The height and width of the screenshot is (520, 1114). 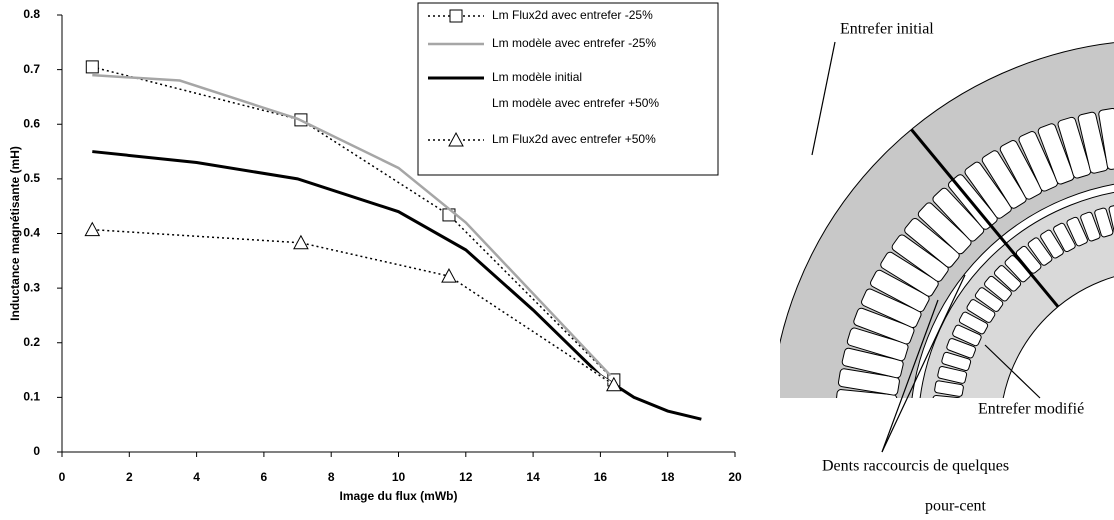 I want to click on y-tick-label: 0.3, so click(x=31, y=287).